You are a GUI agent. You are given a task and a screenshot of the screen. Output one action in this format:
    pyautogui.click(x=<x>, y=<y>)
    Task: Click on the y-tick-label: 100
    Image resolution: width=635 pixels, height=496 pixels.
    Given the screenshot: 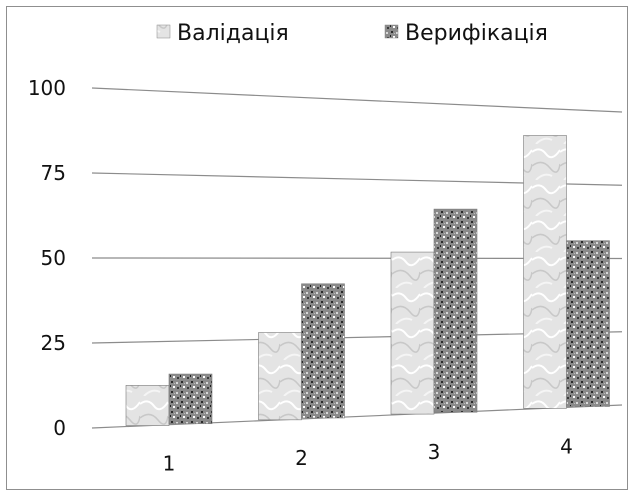 What is the action you would take?
    pyautogui.click(x=47, y=88)
    